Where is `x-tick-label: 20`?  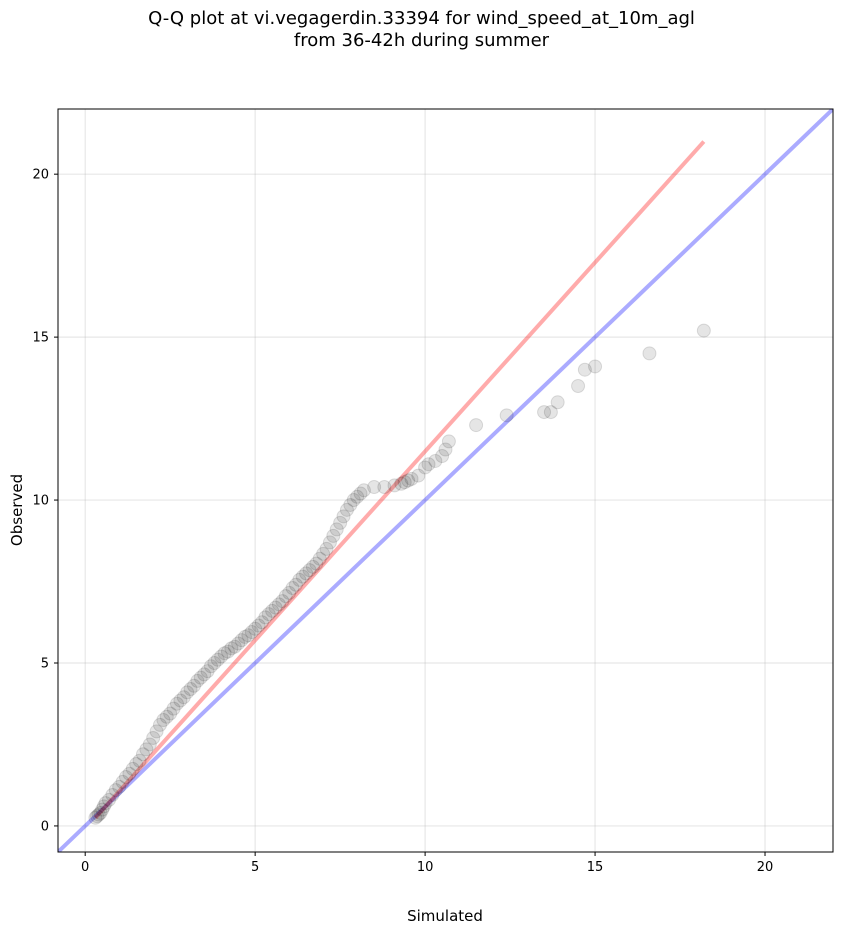
x-tick-label: 20 is located at coordinates (765, 867).